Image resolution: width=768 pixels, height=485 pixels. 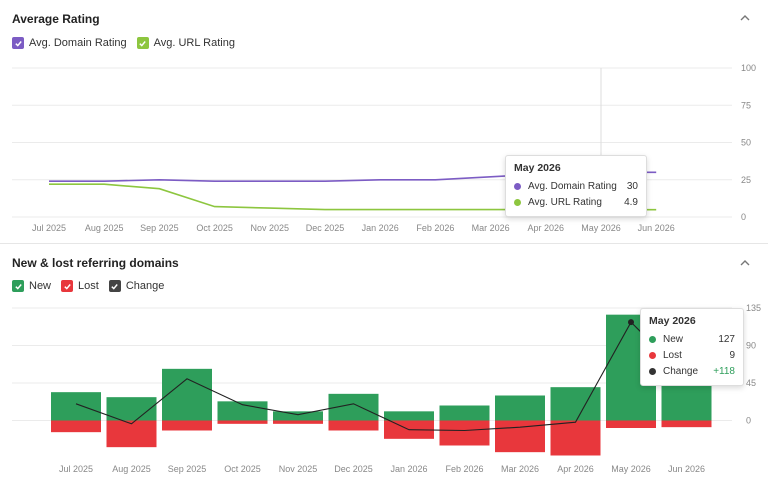 I want to click on chart-legend: New Lost Change, so click(x=88, y=286).